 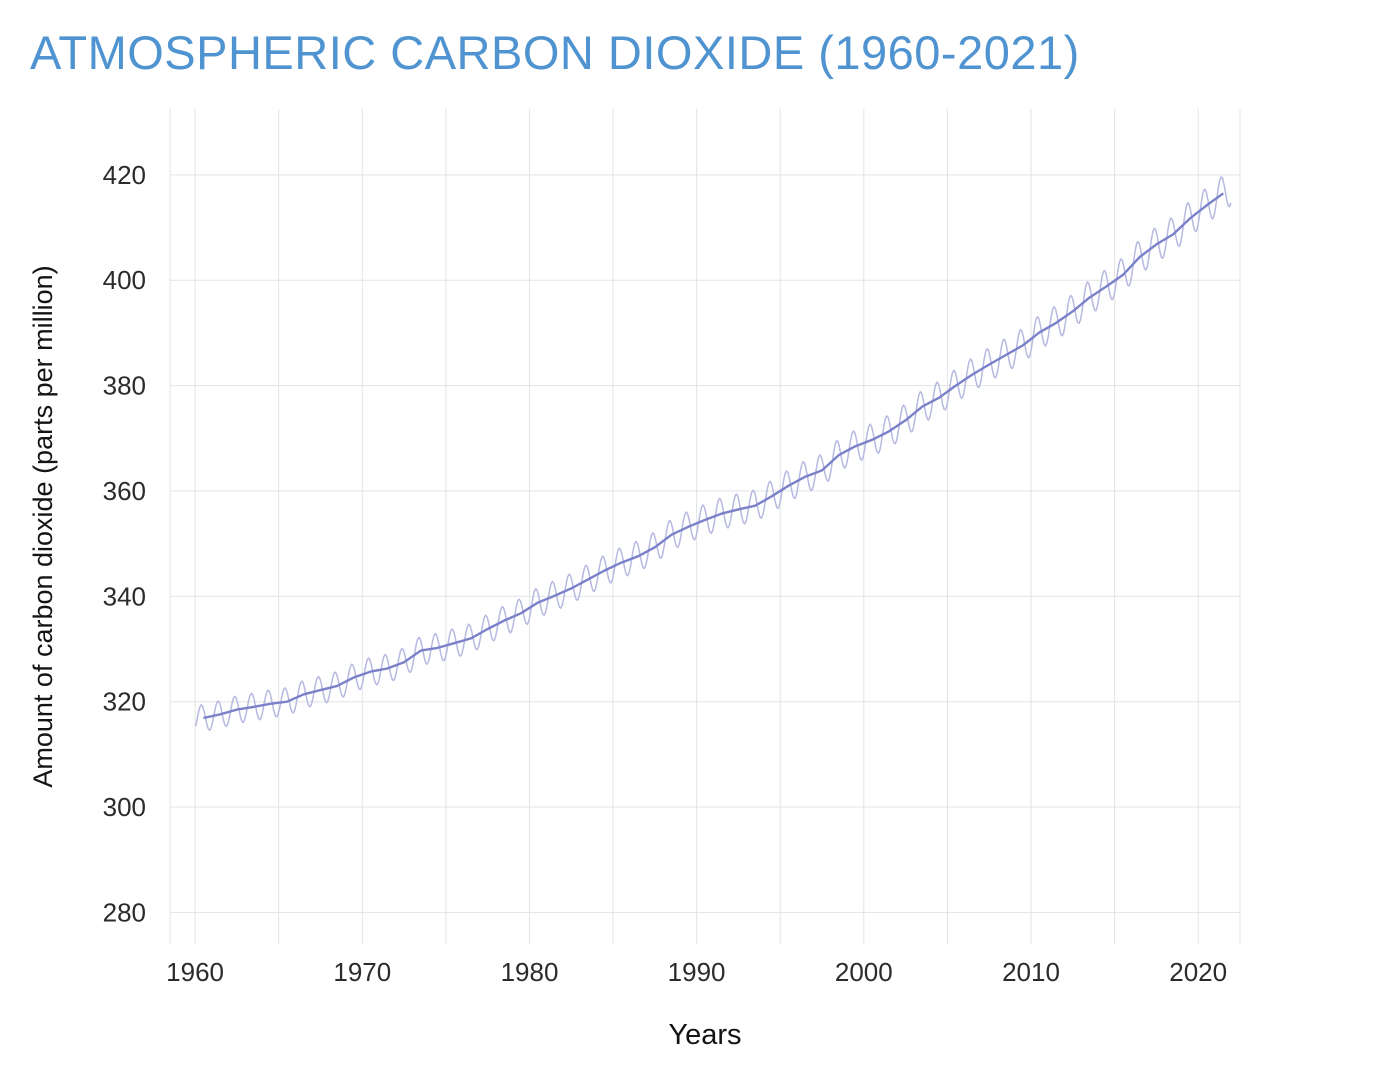 I want to click on y-tick-label: 400, so click(x=124, y=280).